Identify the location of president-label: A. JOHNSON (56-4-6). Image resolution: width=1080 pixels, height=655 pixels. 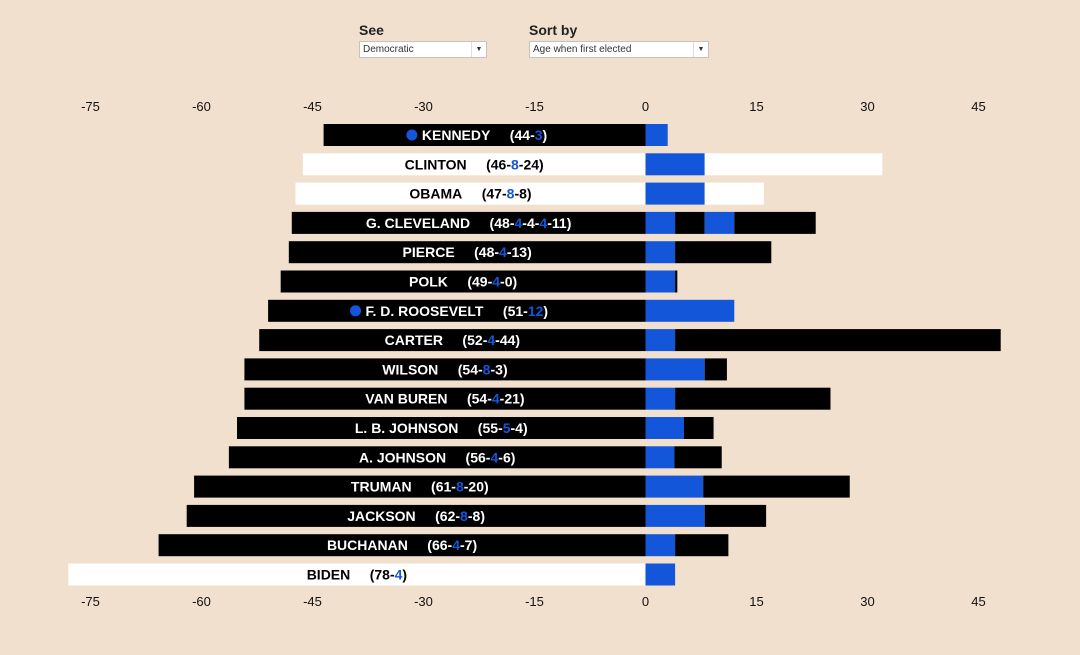
(437, 457).